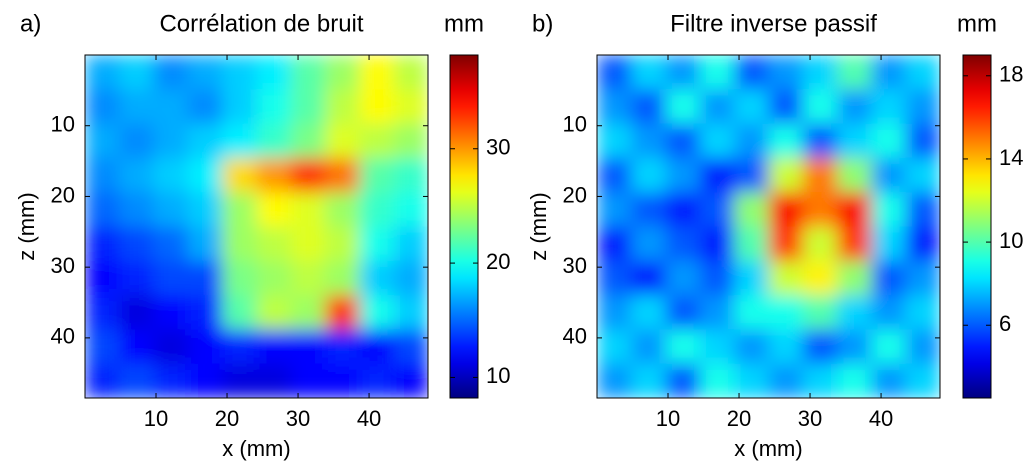 Image resolution: width=1034 pixels, height=469 pixels. Describe the element at coordinates (542, 23) in the screenshot. I see `panel-label: b)` at that location.